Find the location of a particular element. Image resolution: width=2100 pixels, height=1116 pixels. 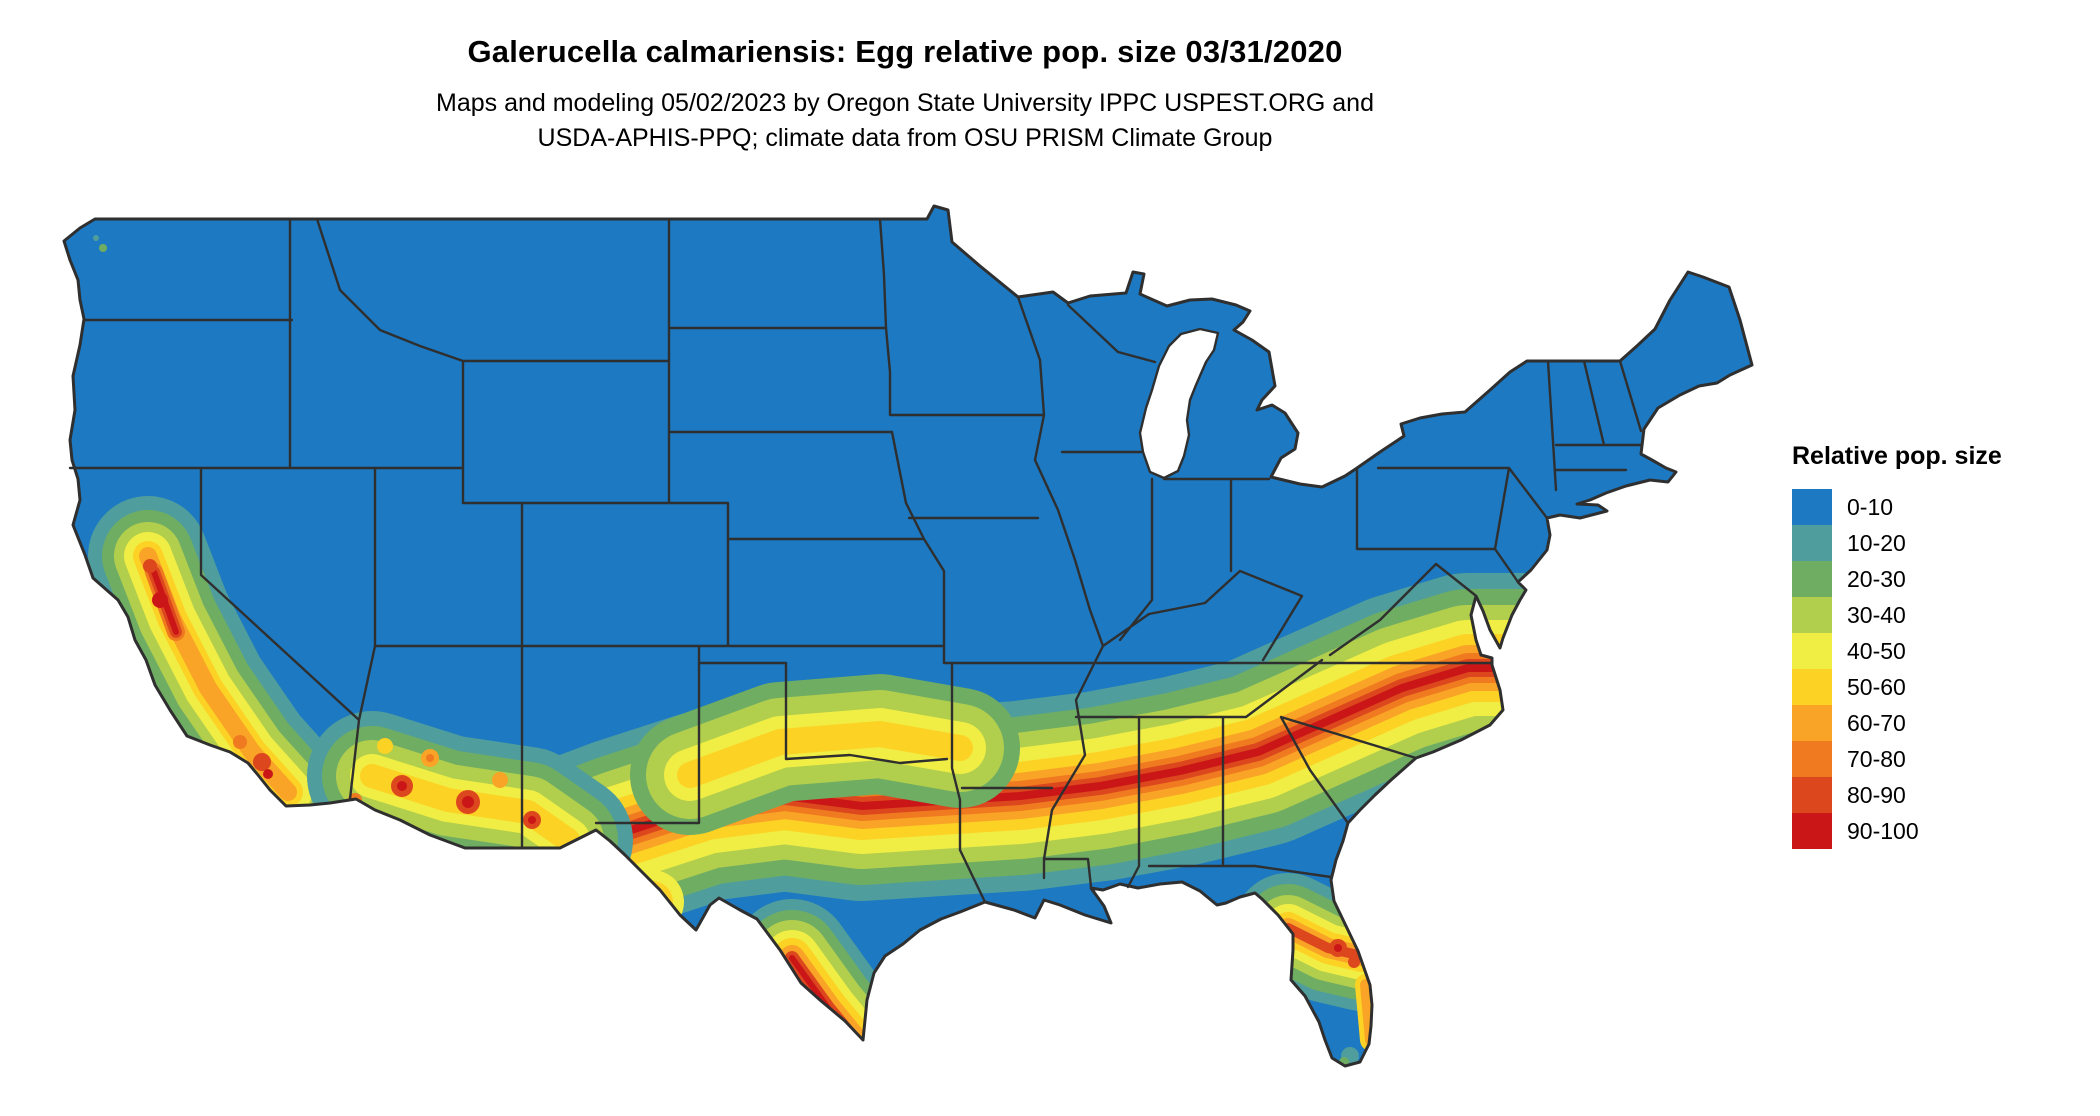

legend-item: 70-80 is located at coordinates (1897, 759).